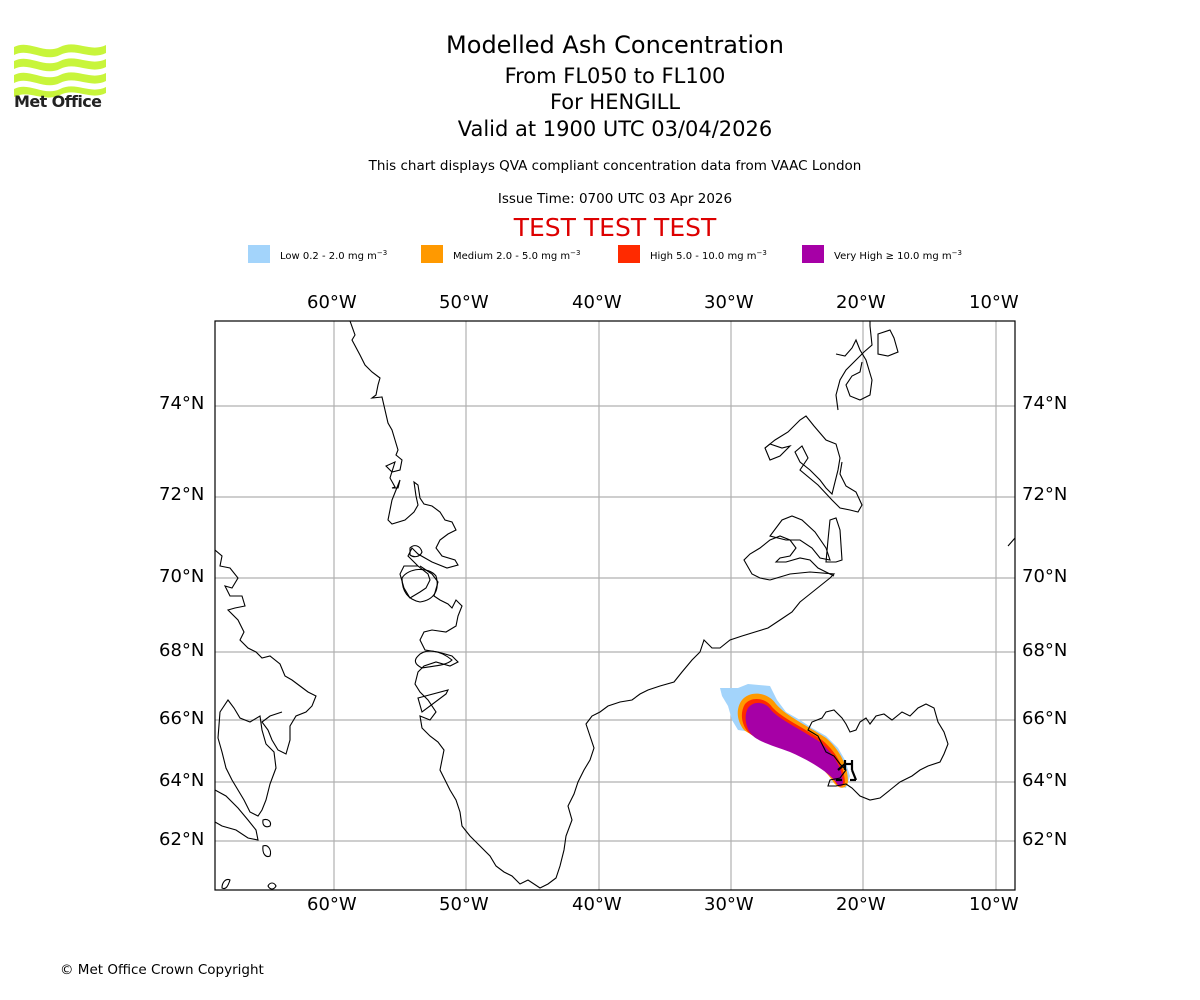 The image size is (1200, 1000). I want to click on lon-tick-bottom: 30°W, so click(729, 904).